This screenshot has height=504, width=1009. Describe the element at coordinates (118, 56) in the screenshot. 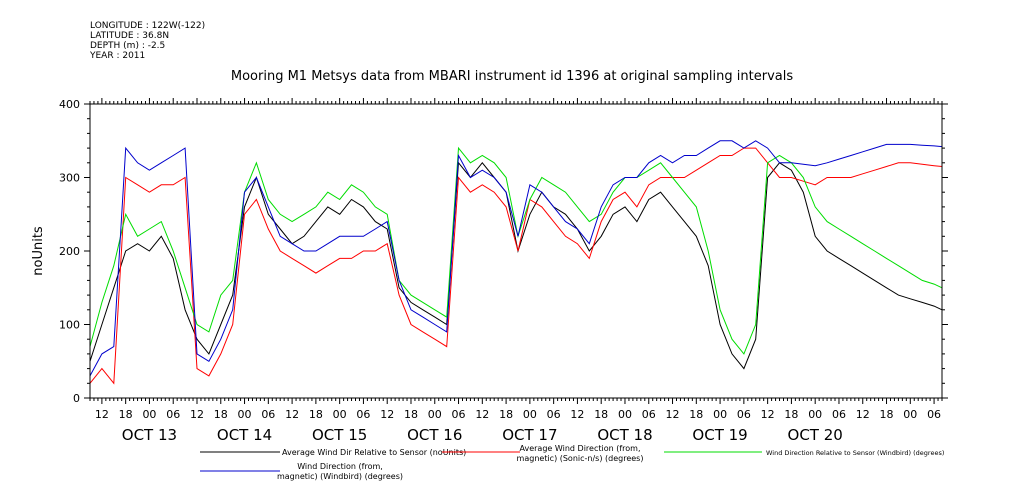

I see `metadata-year: YEAR : 2011` at that location.